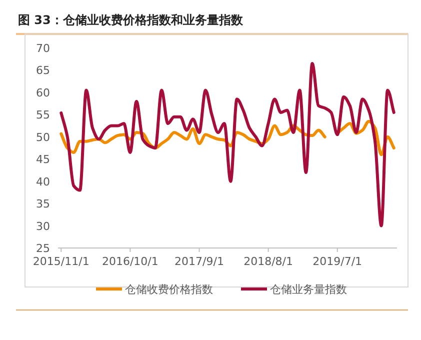 The width and height of the screenshot is (421, 340). Describe the element at coordinates (43, 93) in the screenshot. I see `y-tick-label: 60` at that location.